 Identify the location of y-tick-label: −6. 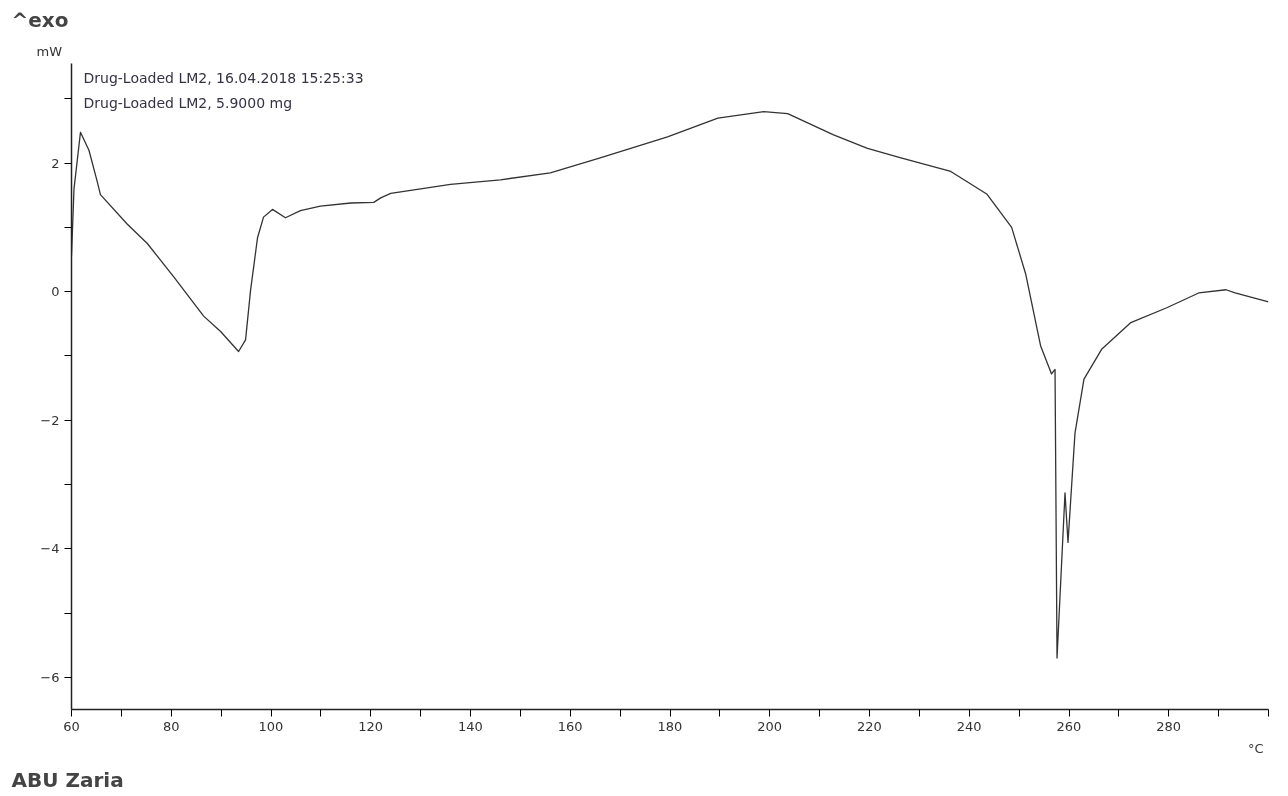
(50, 677).